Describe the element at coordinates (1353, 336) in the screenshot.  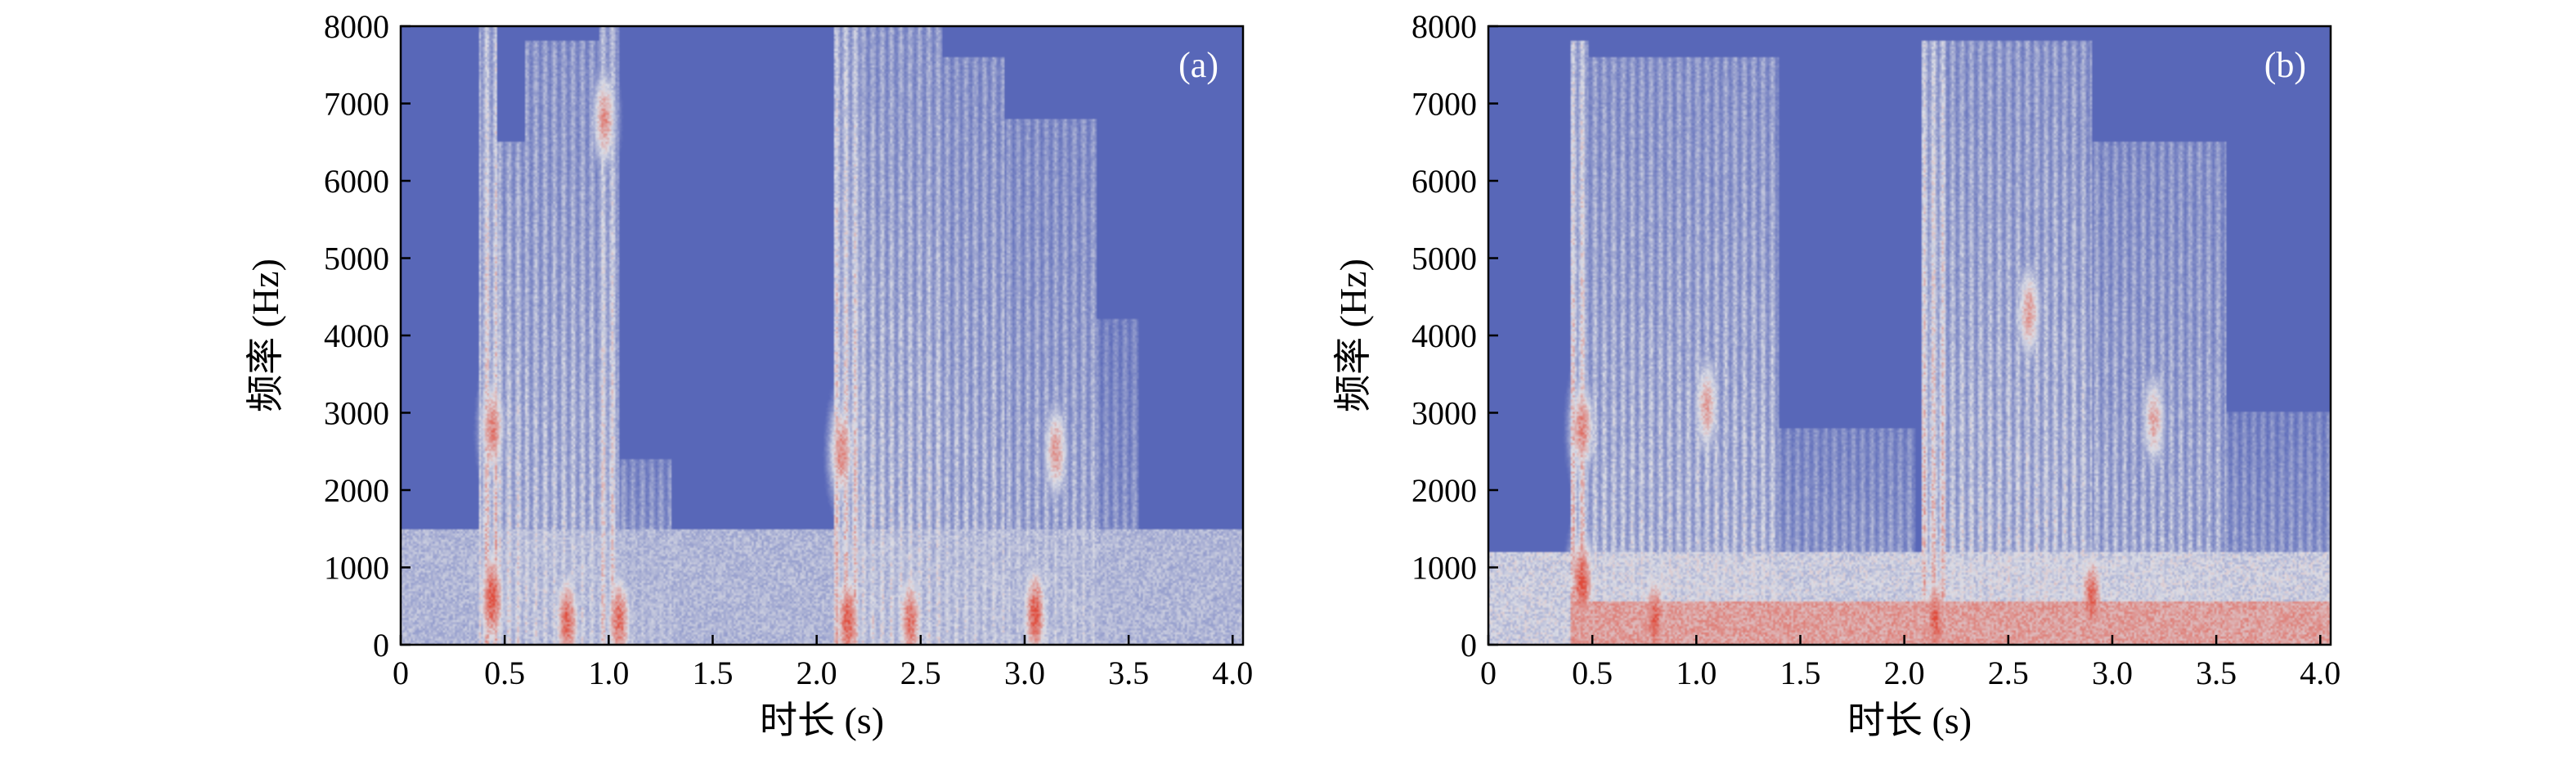
I see `y-axis-title-b: 频率 (Hz)` at that location.